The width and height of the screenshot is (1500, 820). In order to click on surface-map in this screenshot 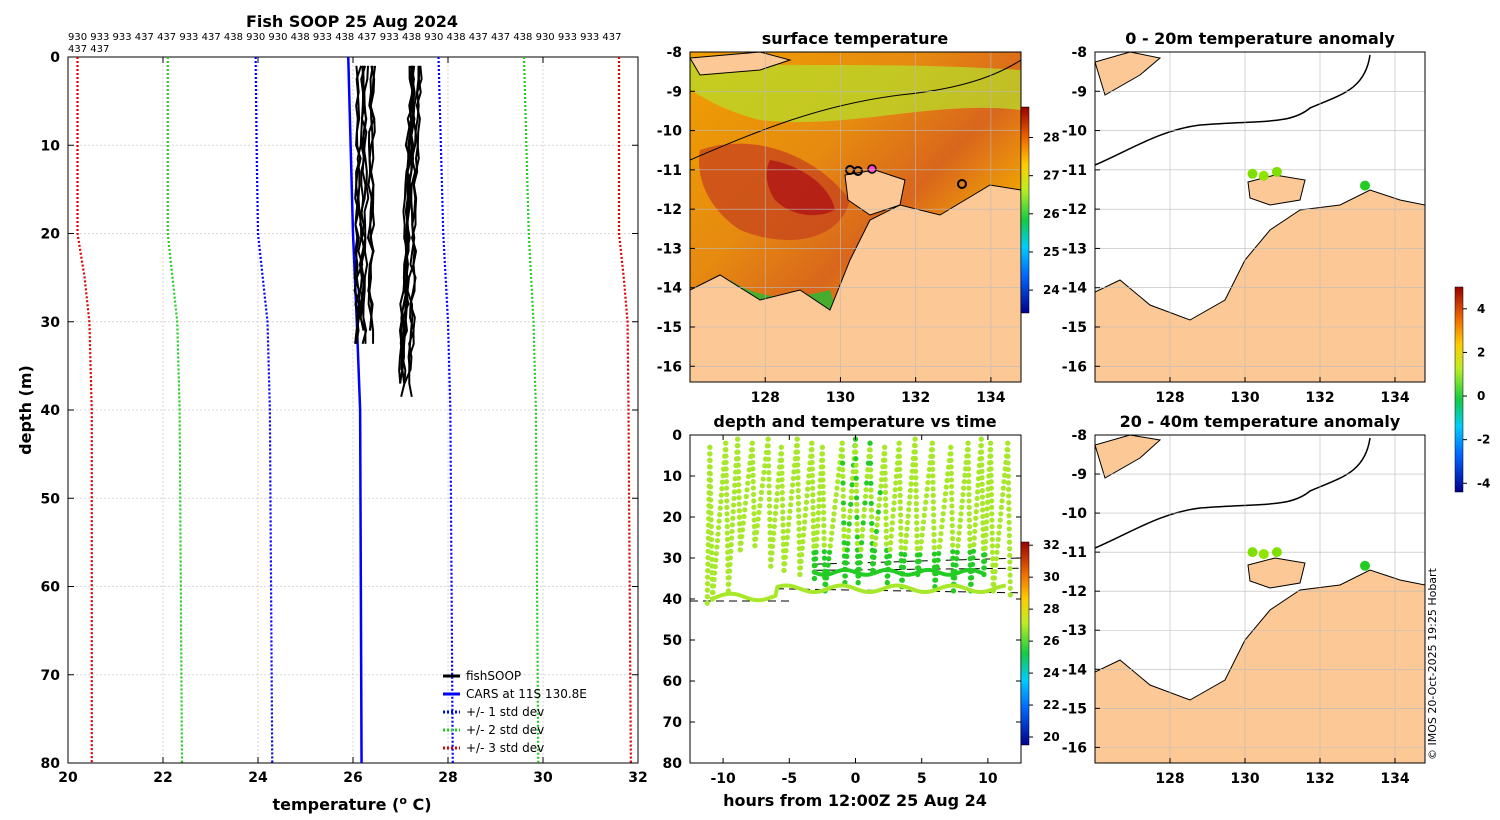, I will do `click(855, 217)`.